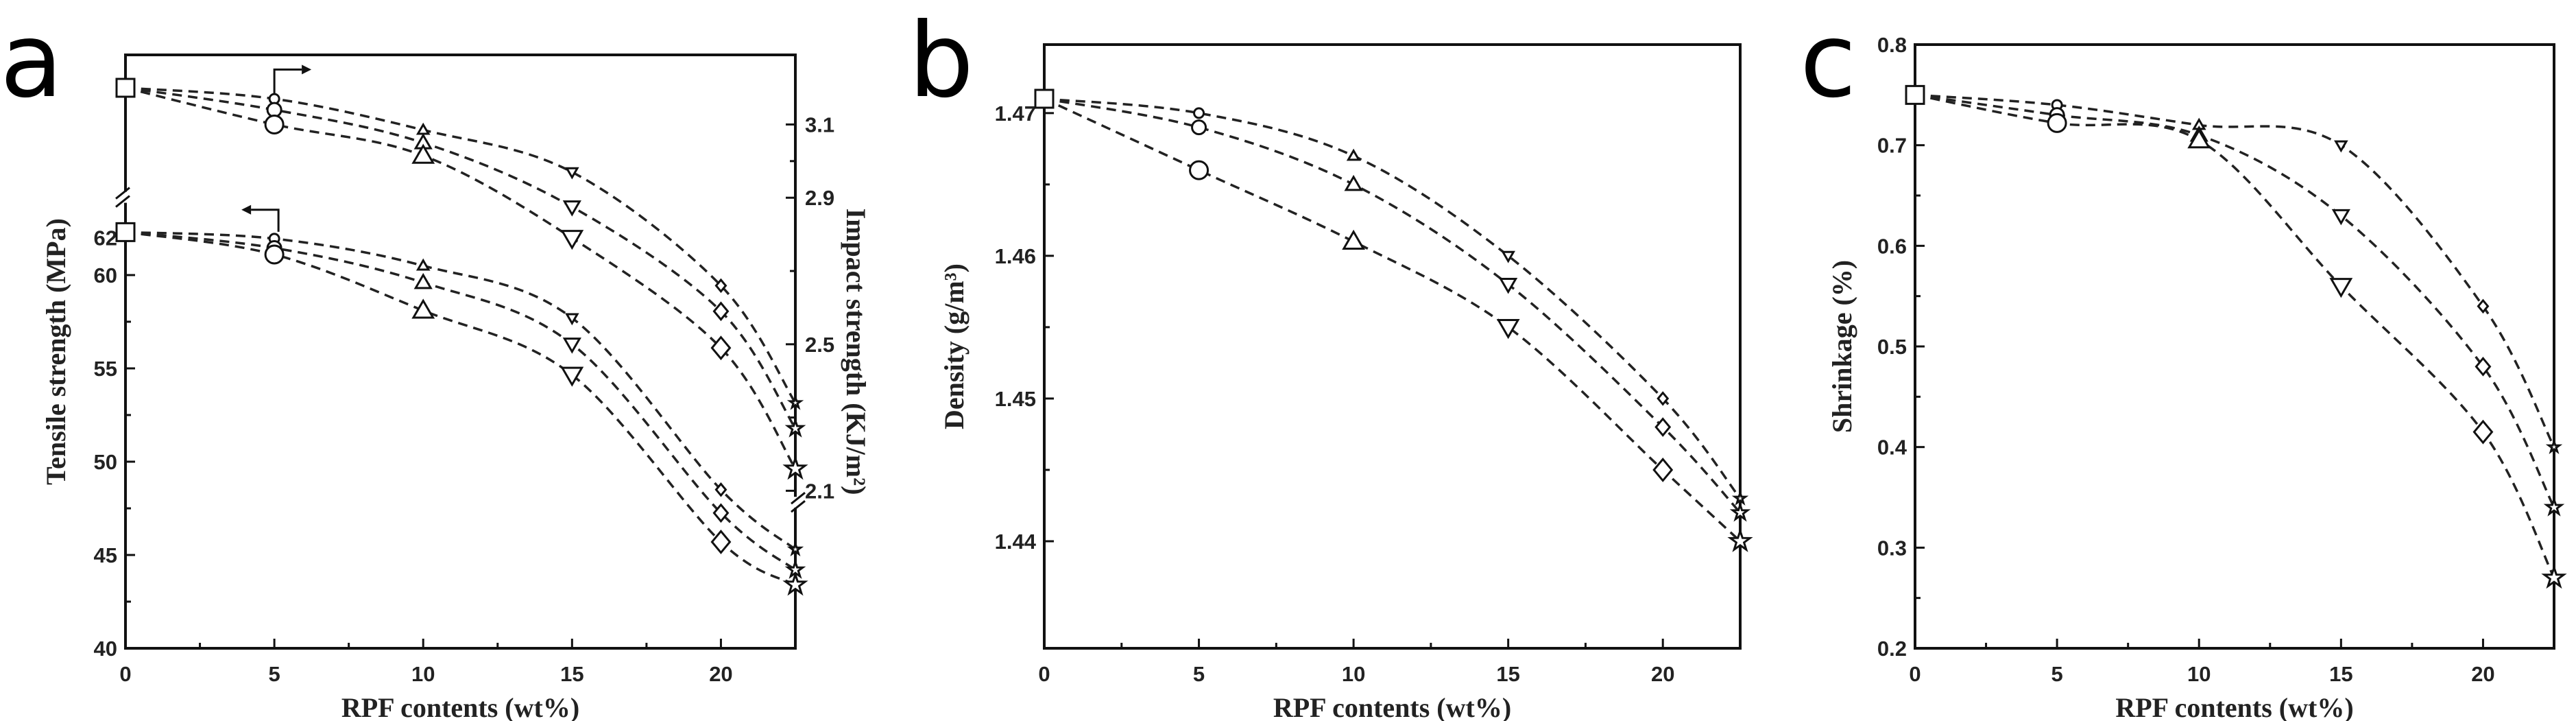 Image resolution: width=2576 pixels, height=721 pixels. I want to click on y-tick-label: 1.45, so click(1016, 399).